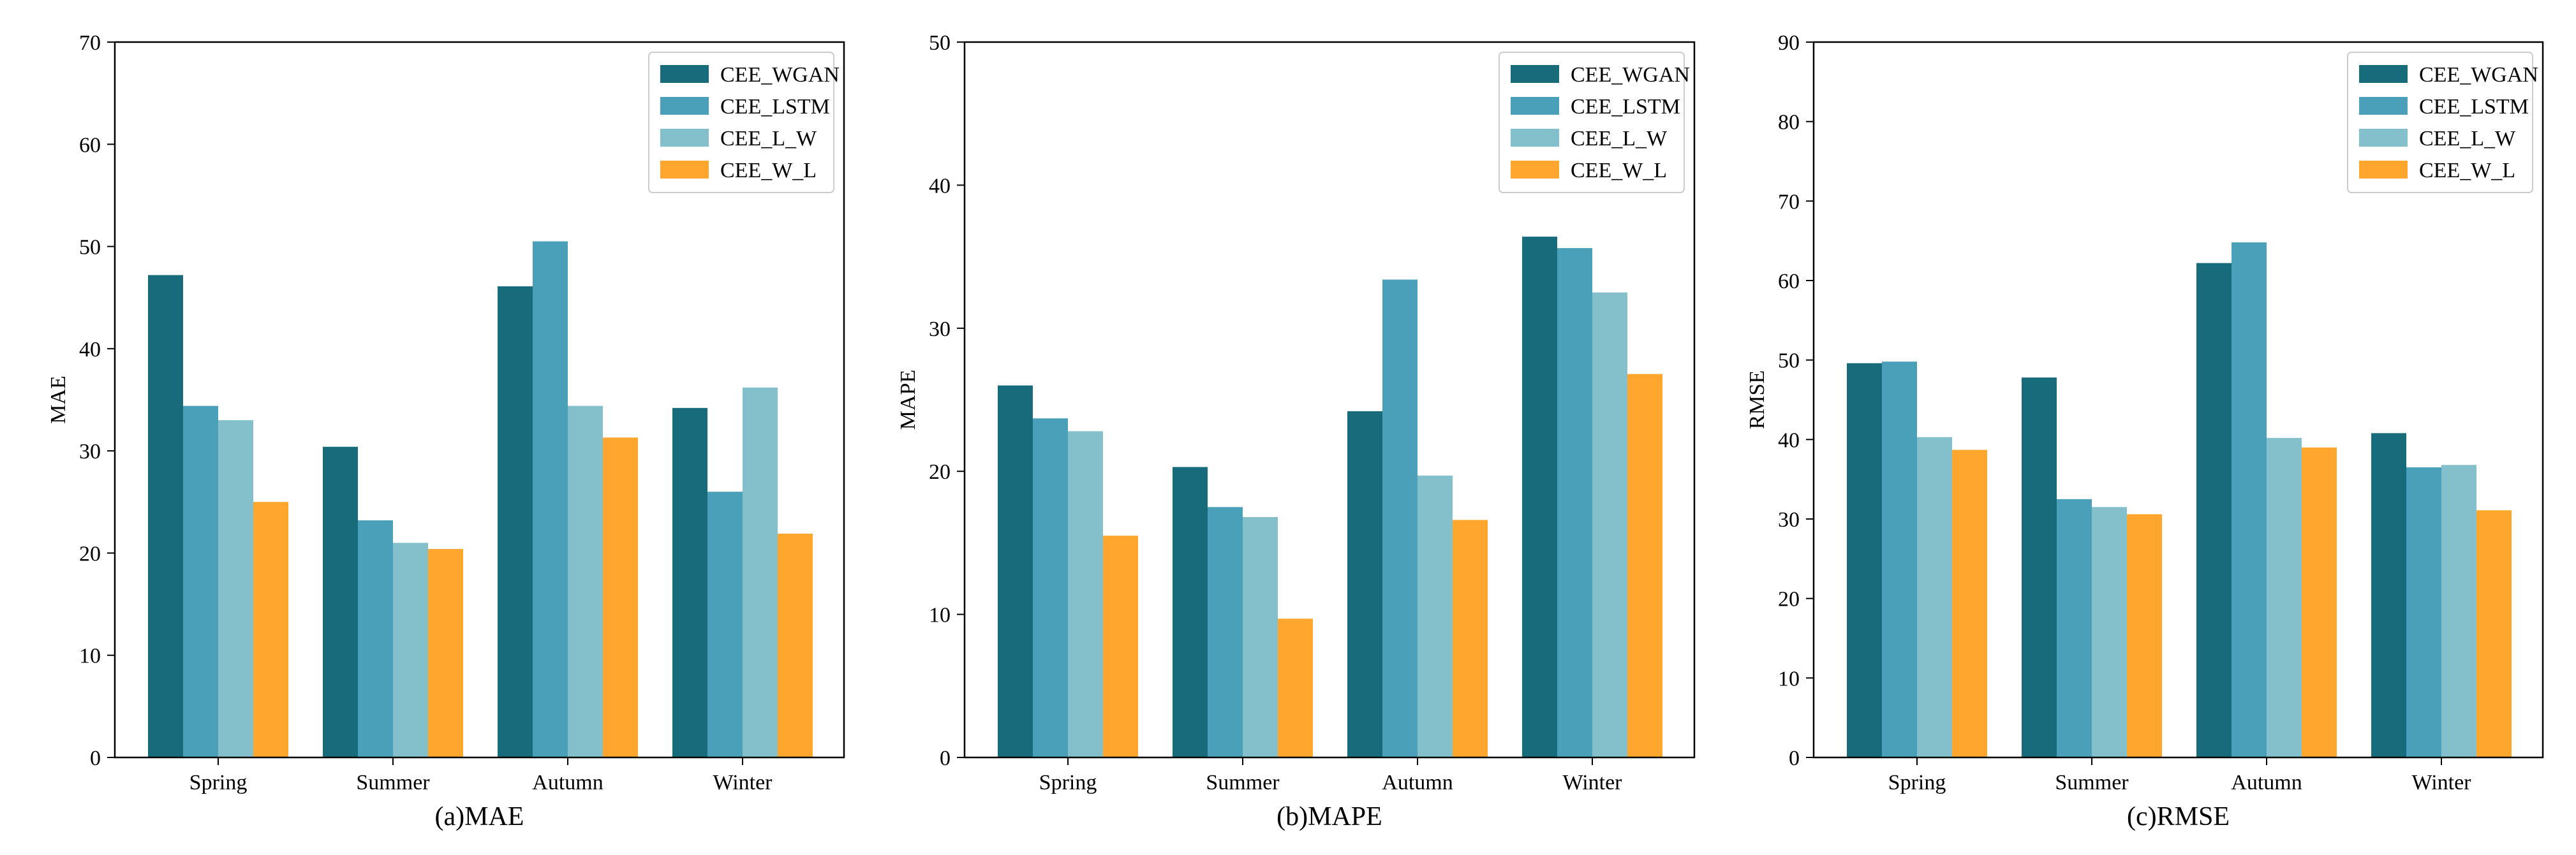 This screenshot has height=855, width=2576. I want to click on y-axis-label: MAE, so click(58, 400).